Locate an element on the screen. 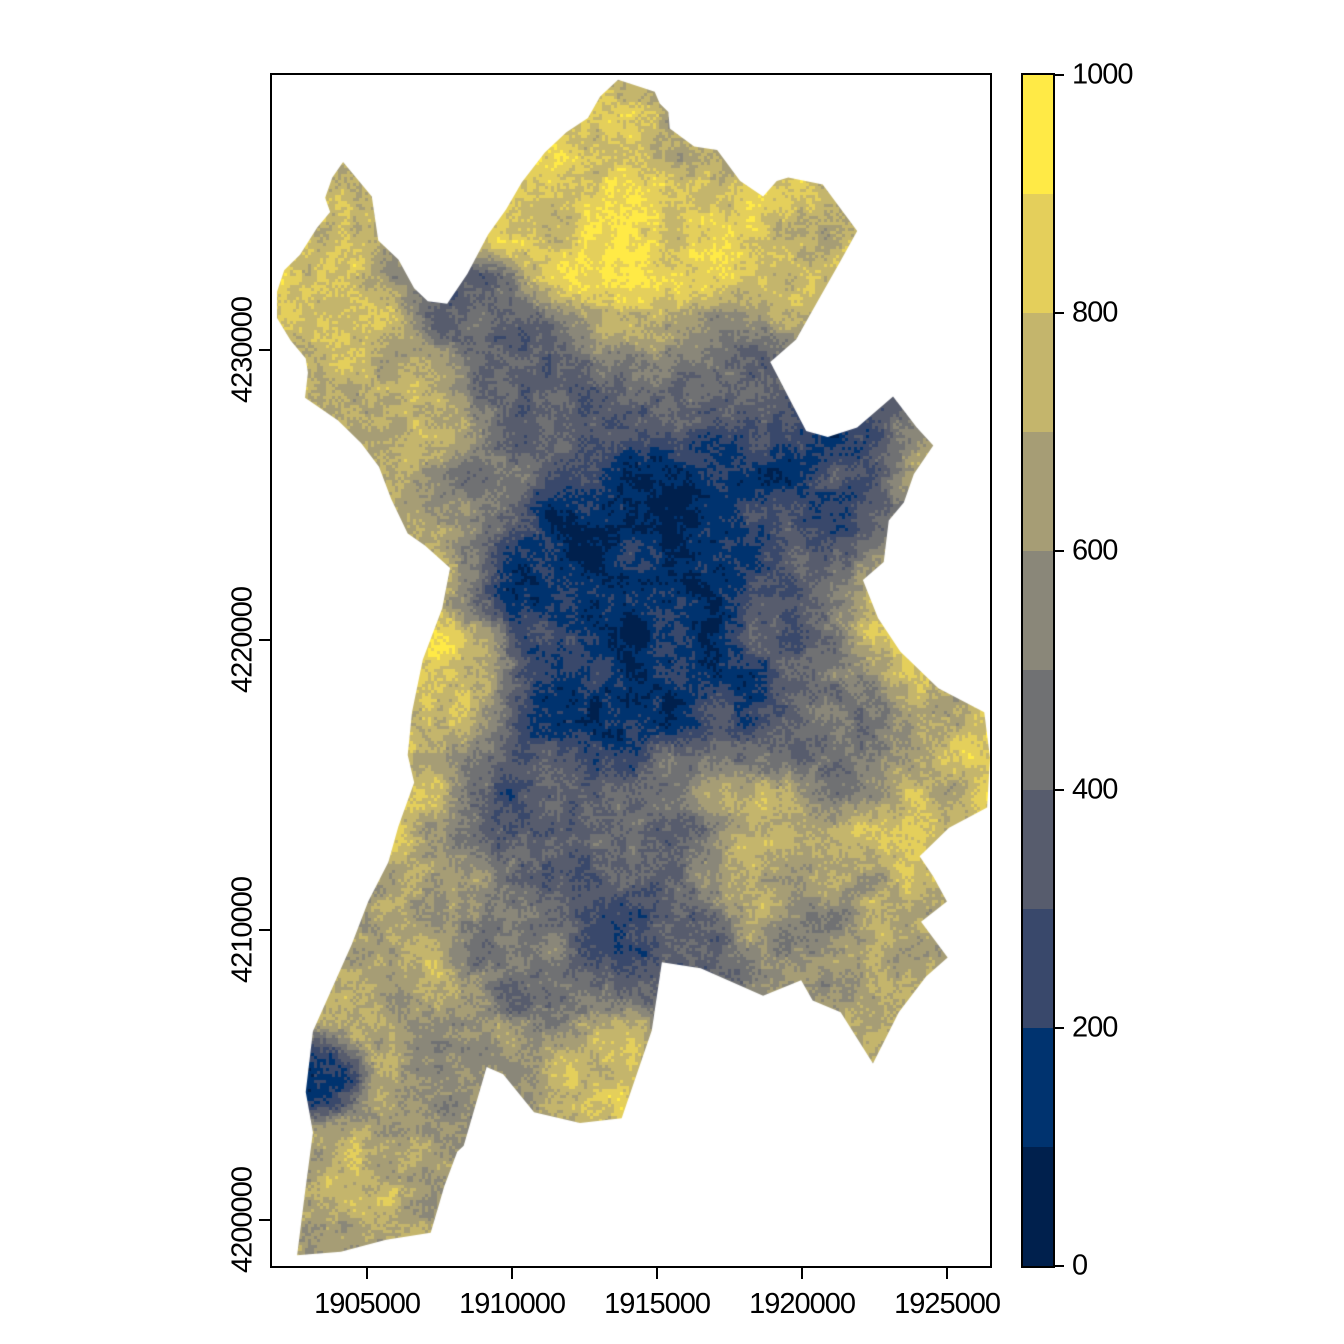 This screenshot has width=1344, height=1344. legend-tick-label: 600 is located at coordinates (1095, 550).